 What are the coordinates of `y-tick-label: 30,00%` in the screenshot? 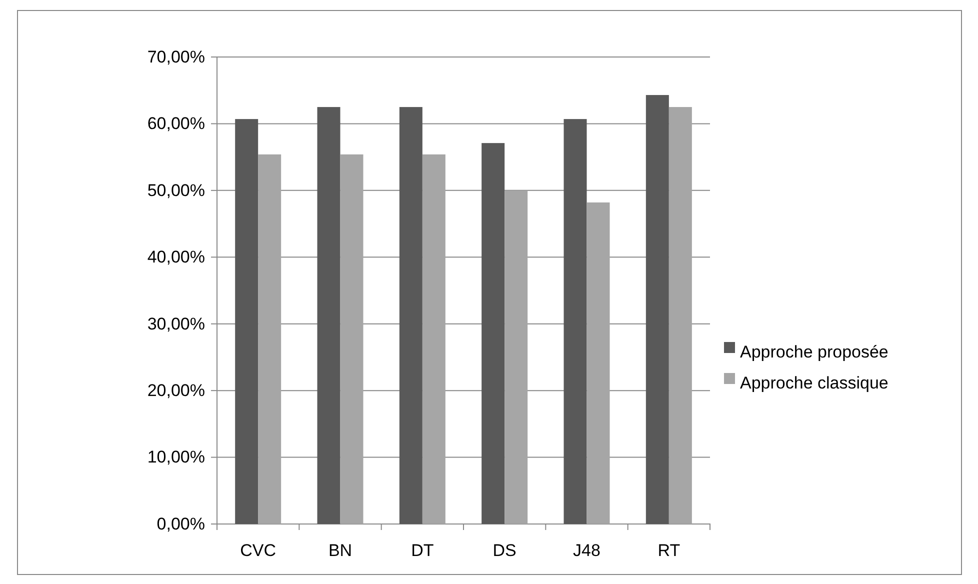 It's located at (176, 324).